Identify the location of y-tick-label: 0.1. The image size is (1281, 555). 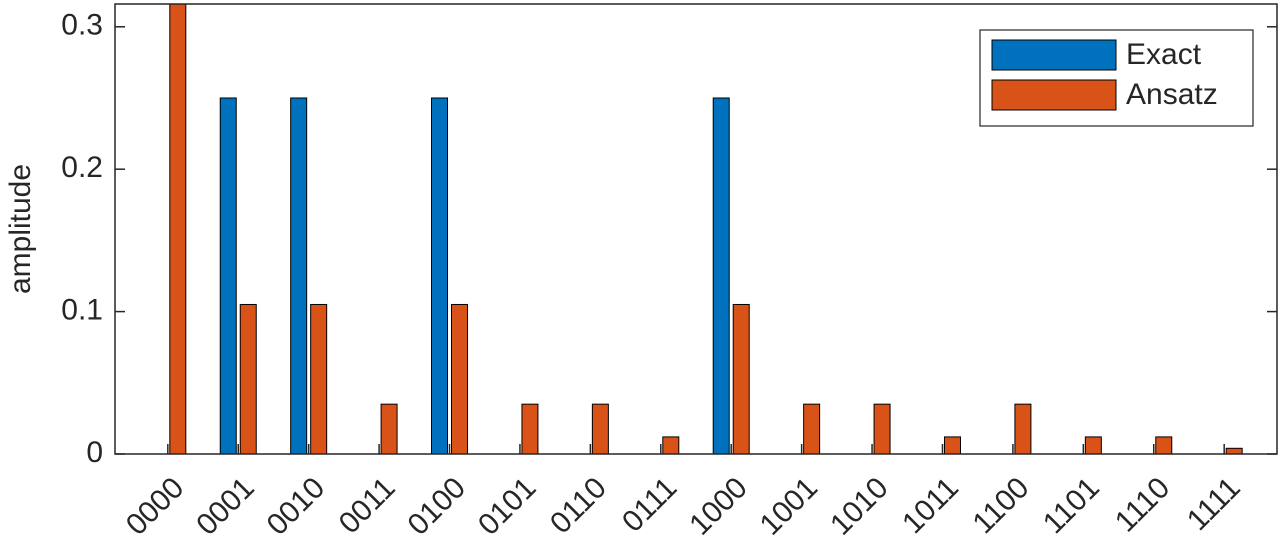
(82, 310).